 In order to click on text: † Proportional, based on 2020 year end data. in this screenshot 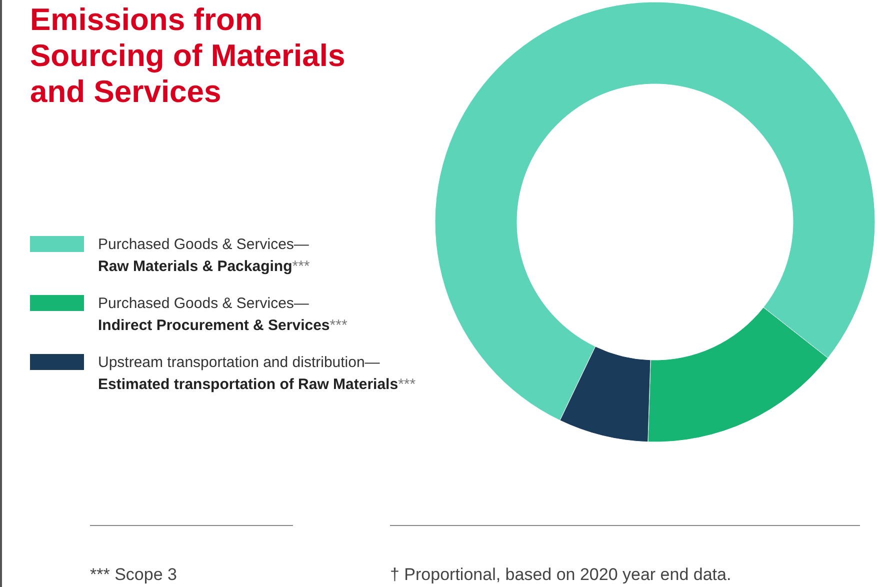, I will do `click(561, 574)`.